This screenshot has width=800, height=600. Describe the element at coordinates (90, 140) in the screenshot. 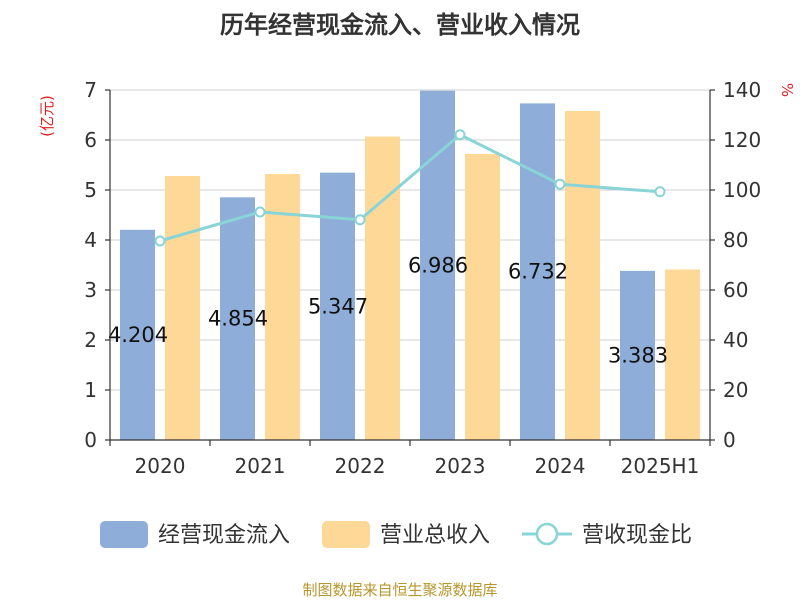

I see `left-tick-label: 6` at that location.